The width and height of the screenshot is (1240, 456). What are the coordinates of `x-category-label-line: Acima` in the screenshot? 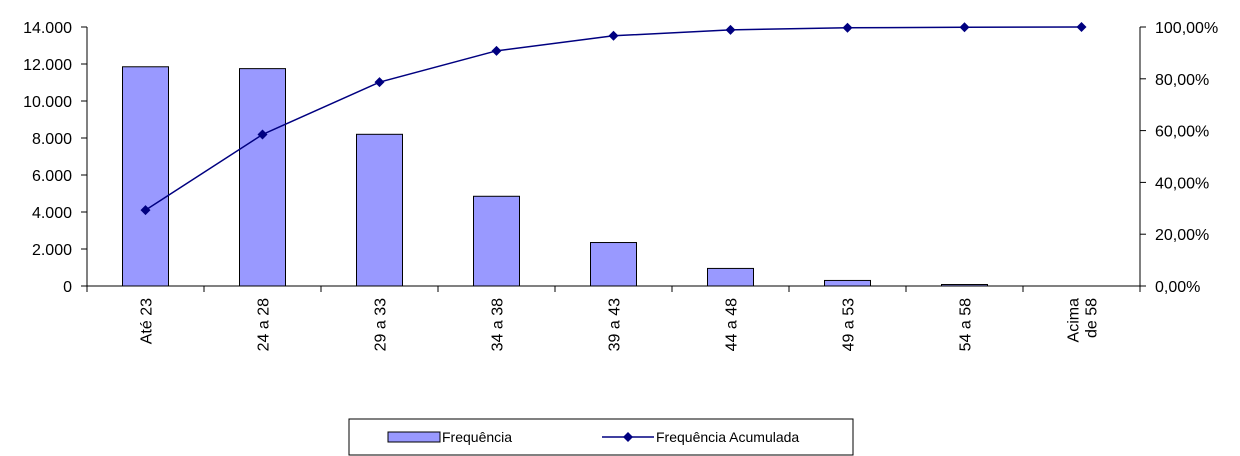 It's located at (1074, 320).